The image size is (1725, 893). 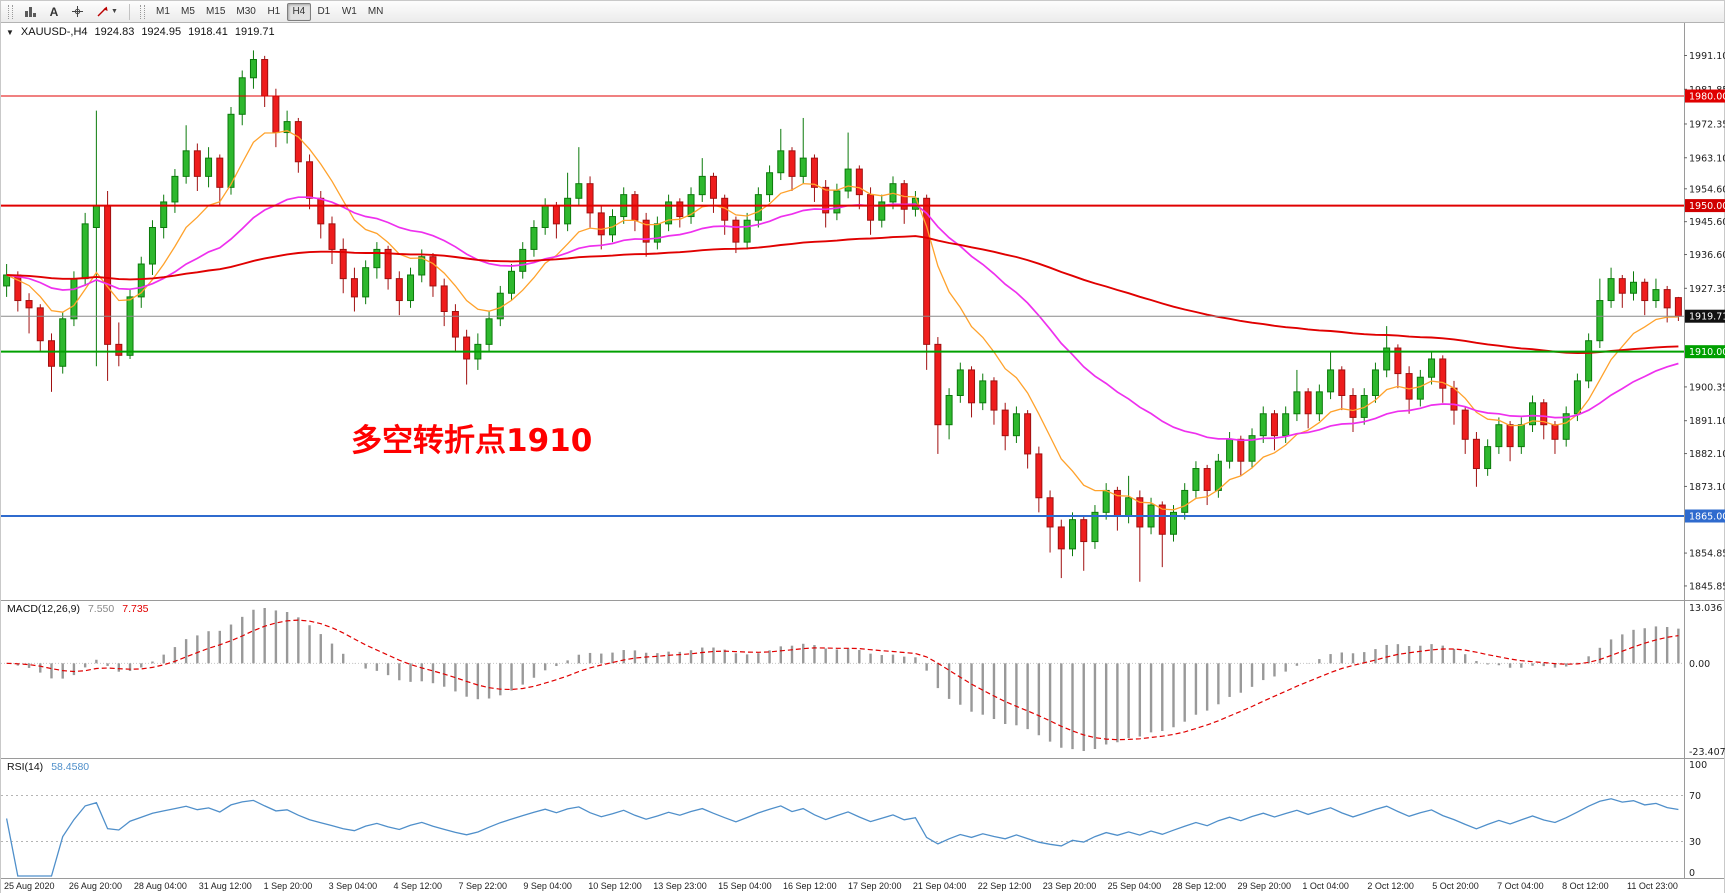 What do you see at coordinates (254, 32) in the screenshot?
I see `close-value: 1919.71` at bounding box center [254, 32].